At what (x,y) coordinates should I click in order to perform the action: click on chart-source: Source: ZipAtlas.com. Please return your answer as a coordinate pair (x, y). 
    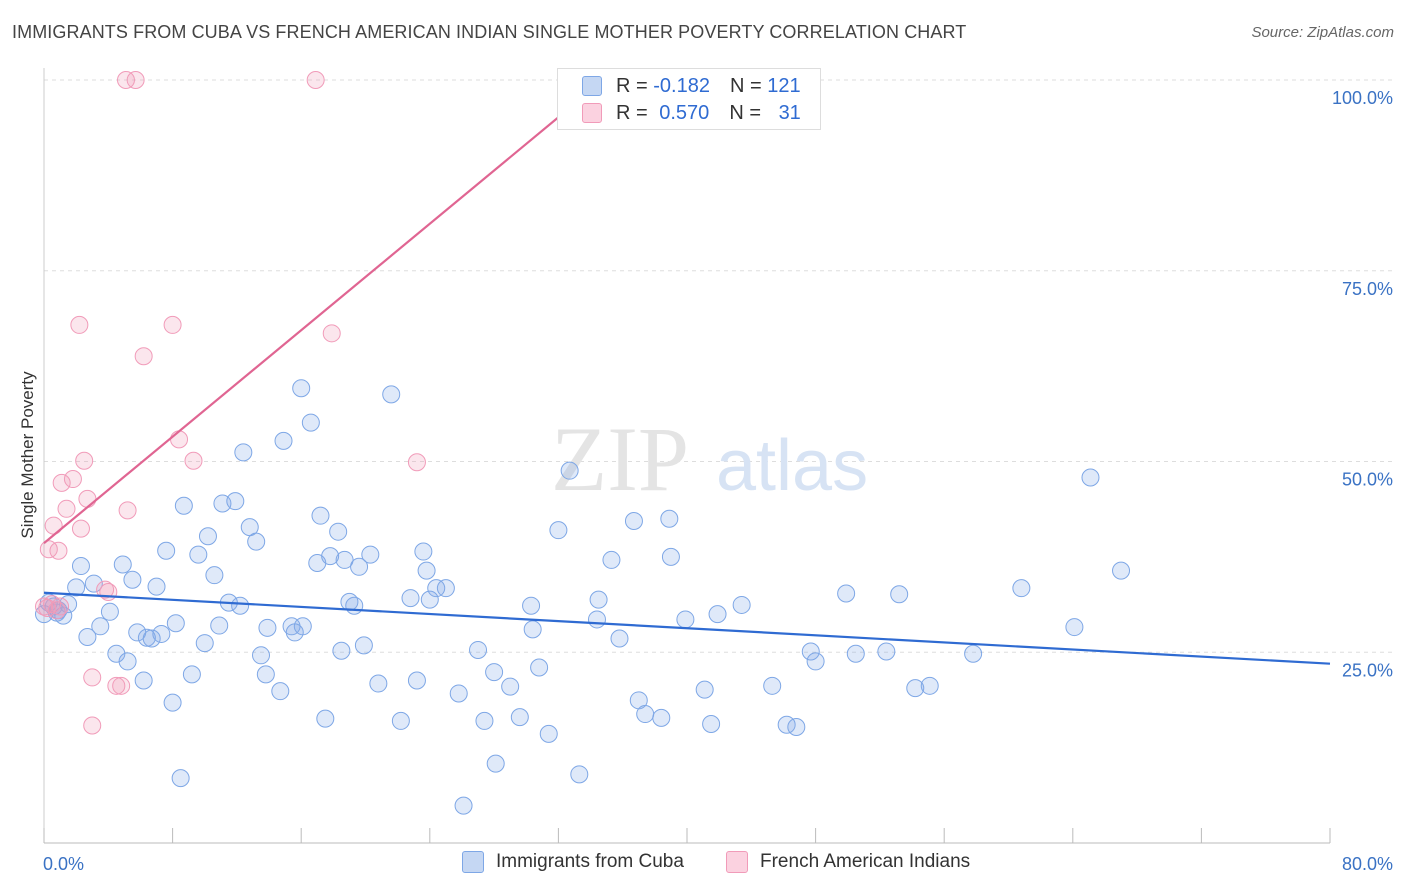
    Looking at the image, I should click on (1322, 32).